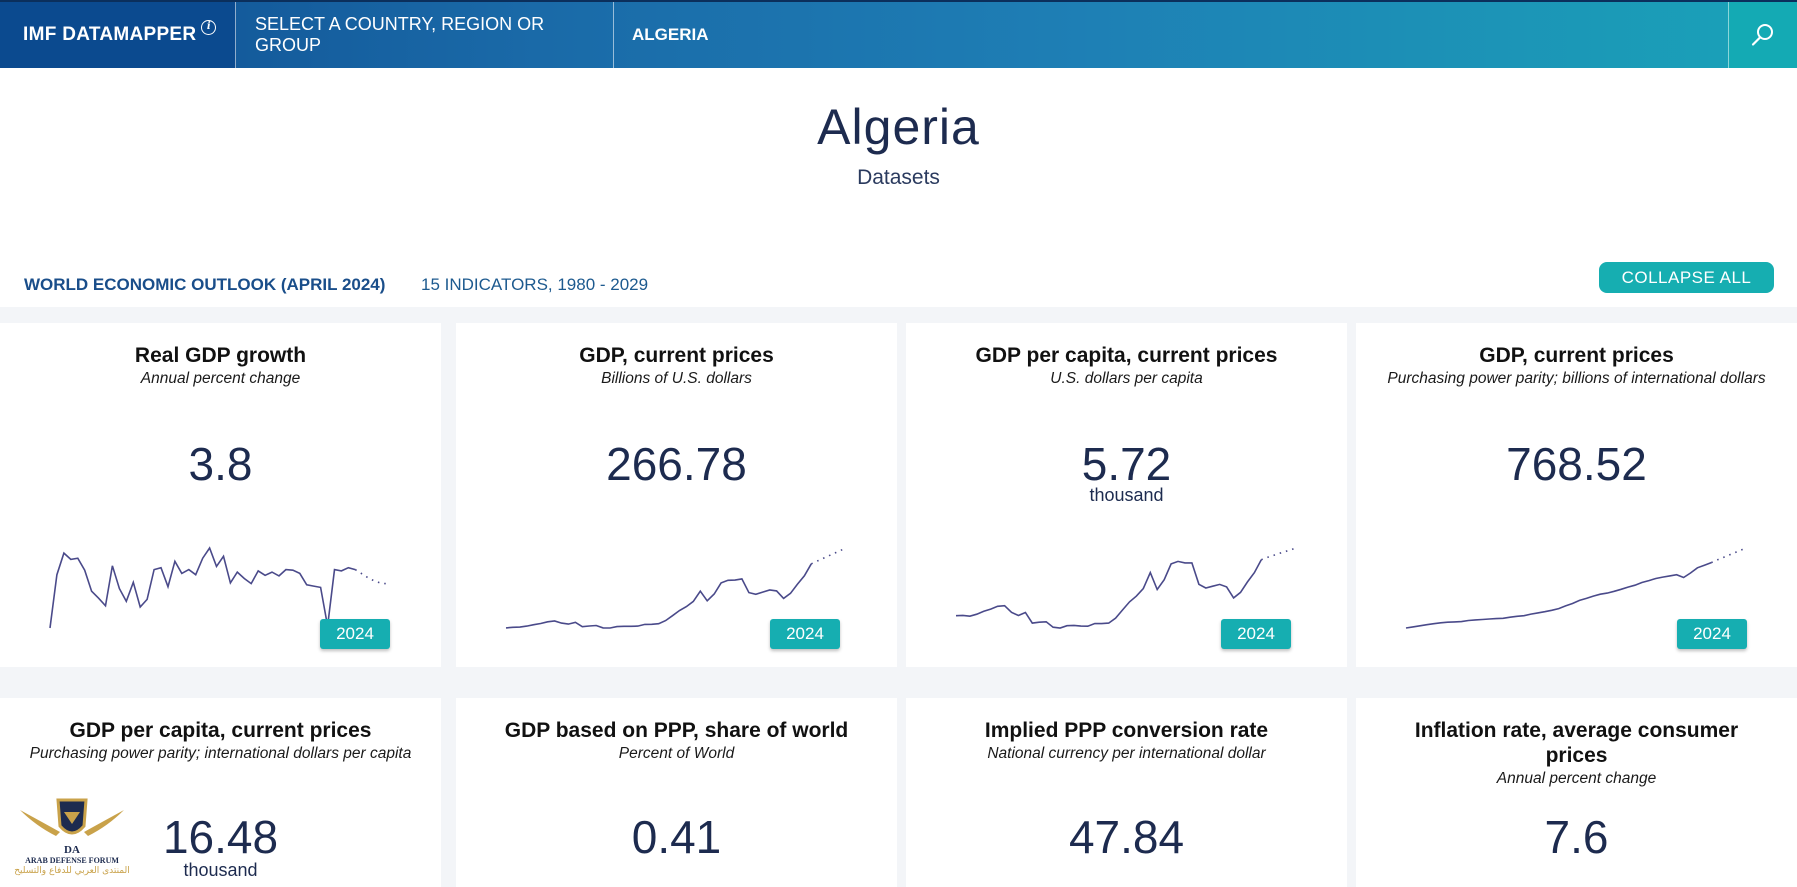 The image size is (1797, 887). I want to click on collapse-all-button: COLLAPSE ALL, so click(1686, 277).